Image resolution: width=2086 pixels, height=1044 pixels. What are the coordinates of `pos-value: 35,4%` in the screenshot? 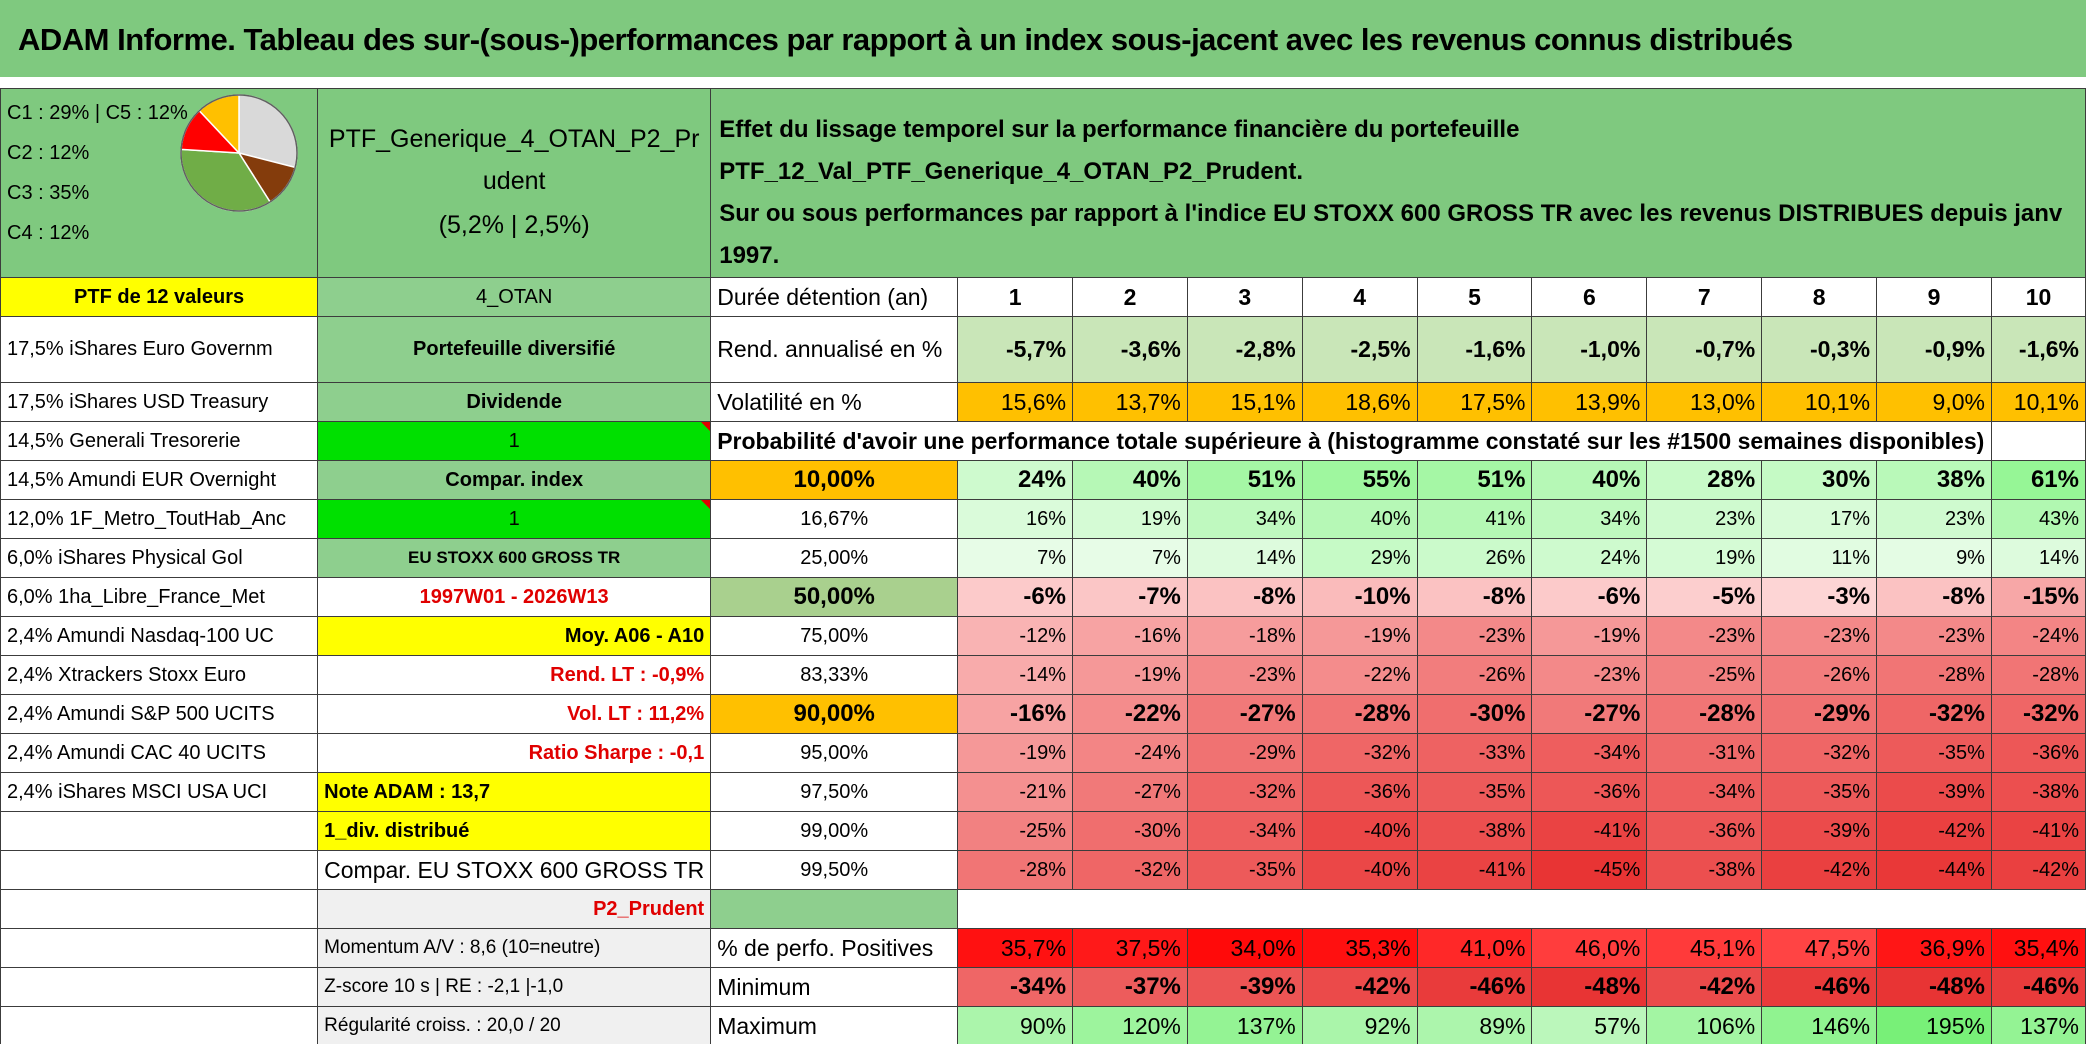 It's located at (2038, 948).